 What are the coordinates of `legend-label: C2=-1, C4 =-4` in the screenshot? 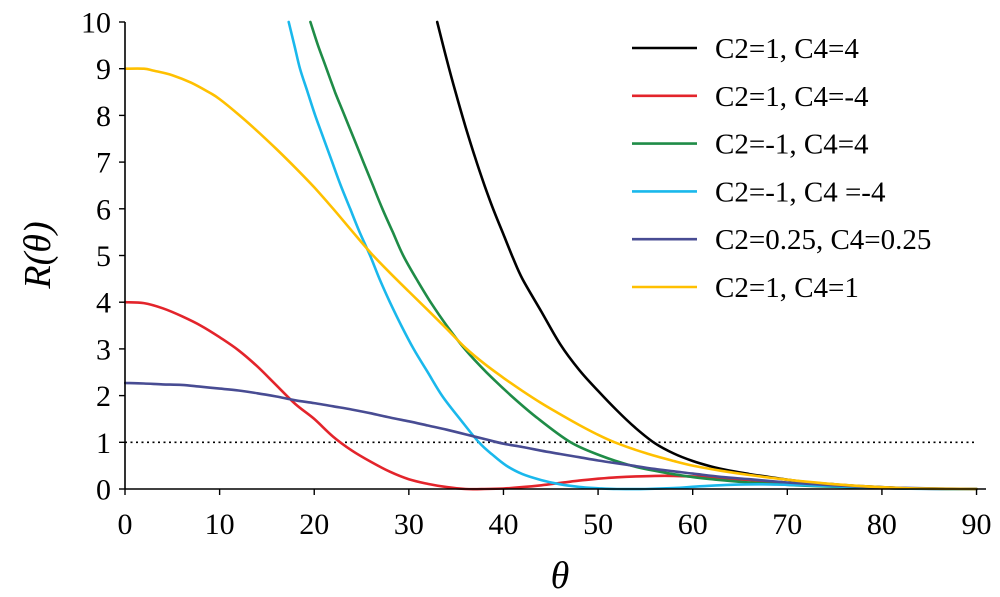 It's located at (800, 192).